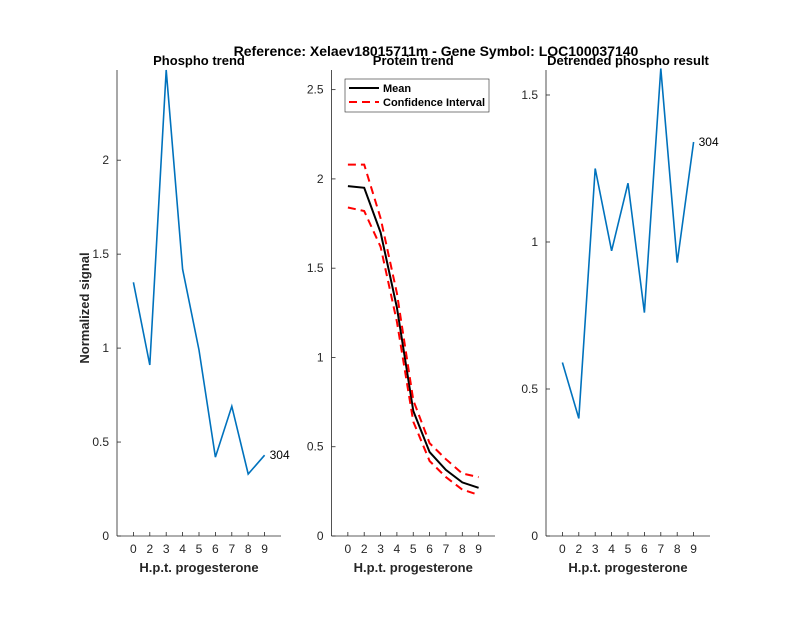 The image size is (800, 623). I want to click on legend-box, so click(417, 95).